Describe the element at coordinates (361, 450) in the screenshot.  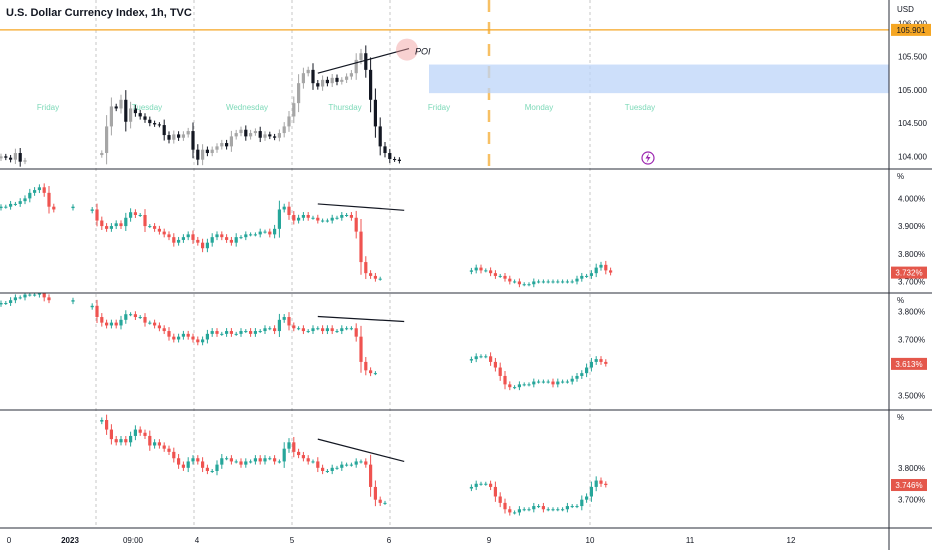
I see `trendline` at that location.